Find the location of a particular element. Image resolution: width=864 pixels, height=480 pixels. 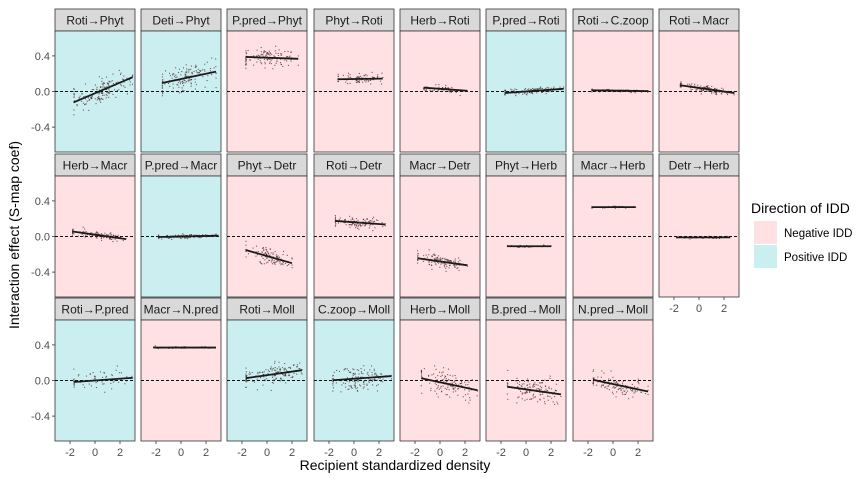

panel: P.pred→Macr is located at coordinates (181, 225).